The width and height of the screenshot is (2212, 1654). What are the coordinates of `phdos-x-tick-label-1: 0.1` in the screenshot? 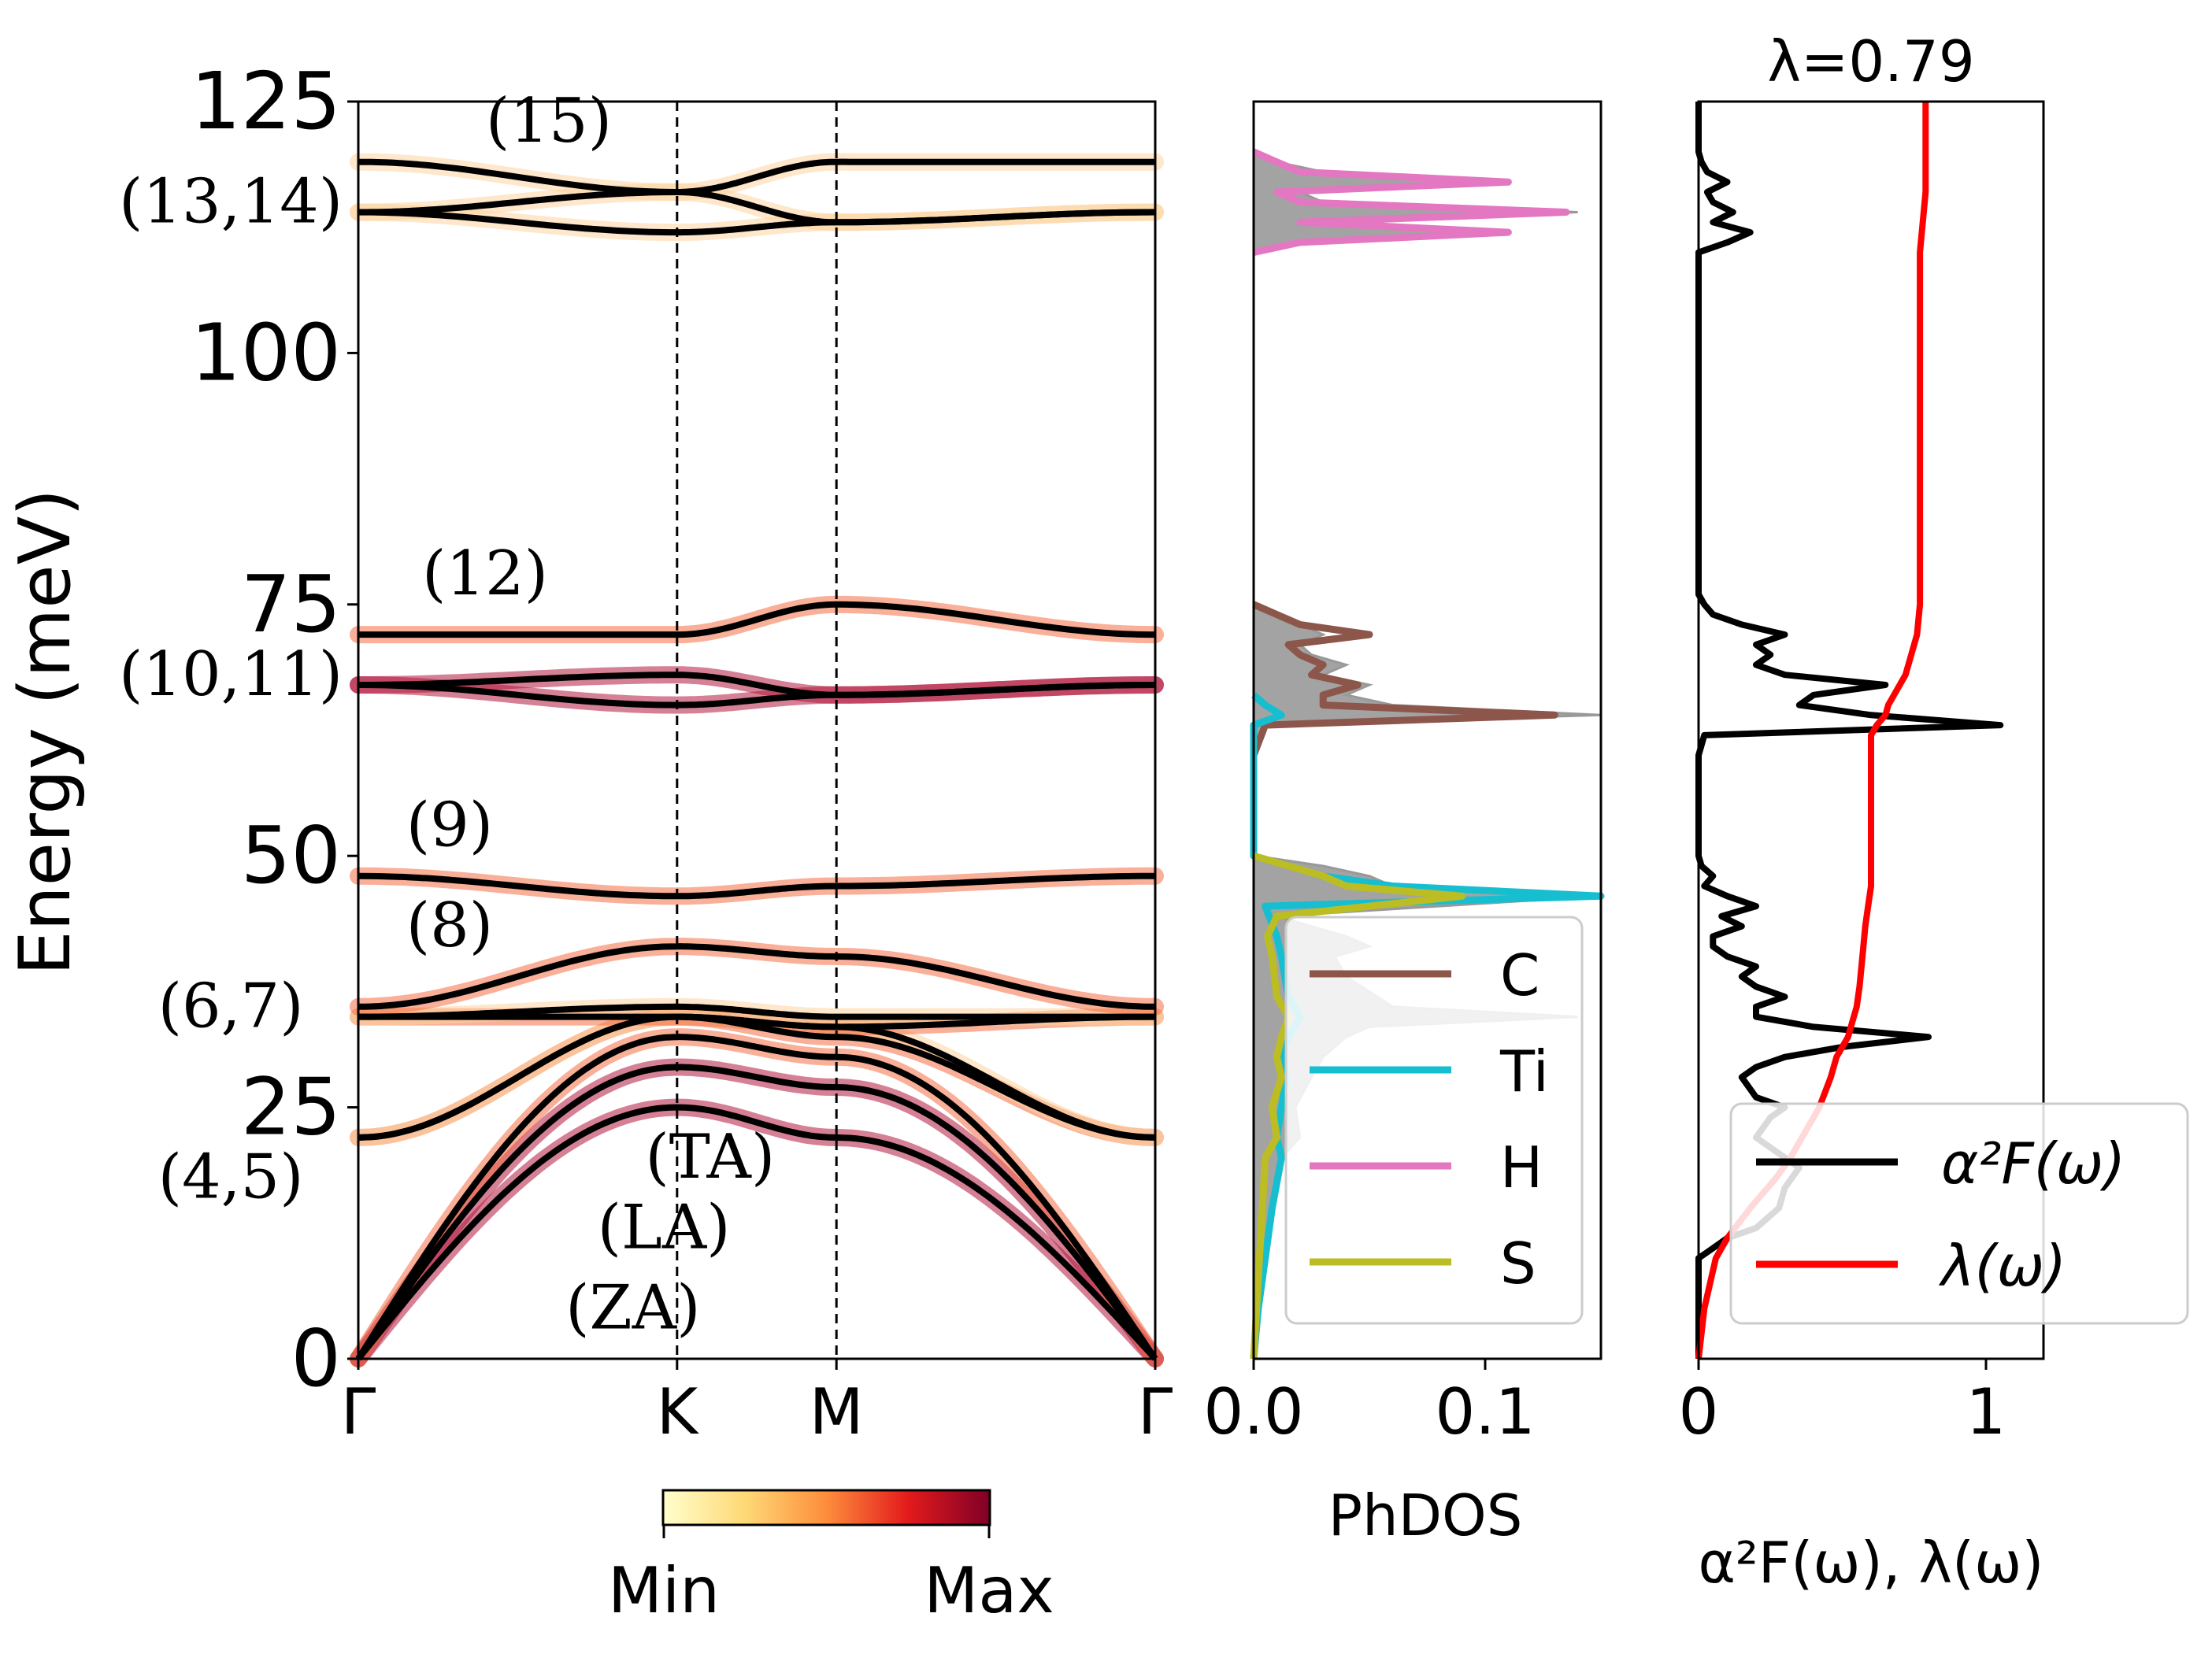 It's located at (1485, 1412).